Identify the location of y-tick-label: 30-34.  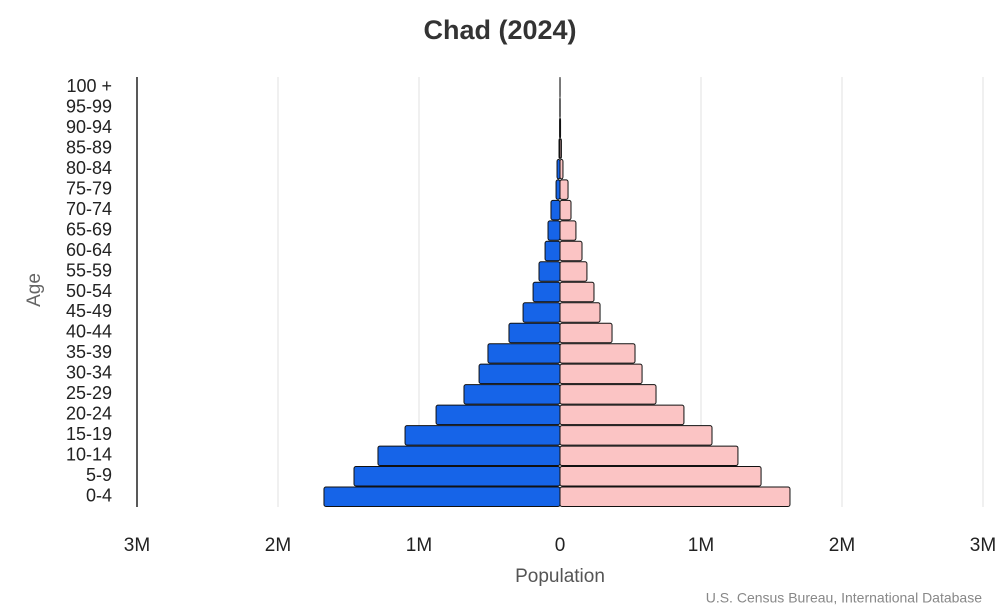
(89, 373).